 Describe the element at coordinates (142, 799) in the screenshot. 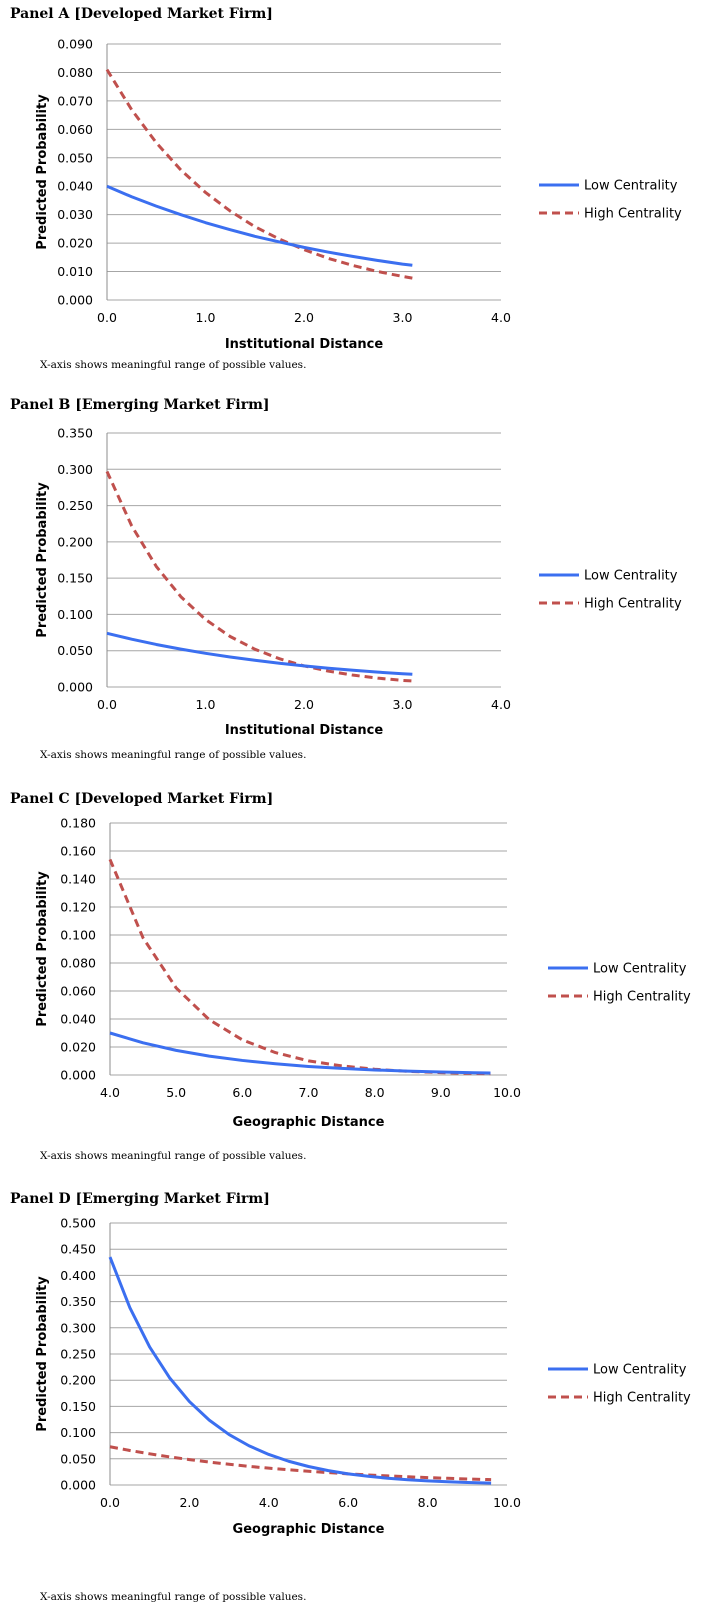

I see `panel-title: Panel C [Developed Market Firm]` at that location.